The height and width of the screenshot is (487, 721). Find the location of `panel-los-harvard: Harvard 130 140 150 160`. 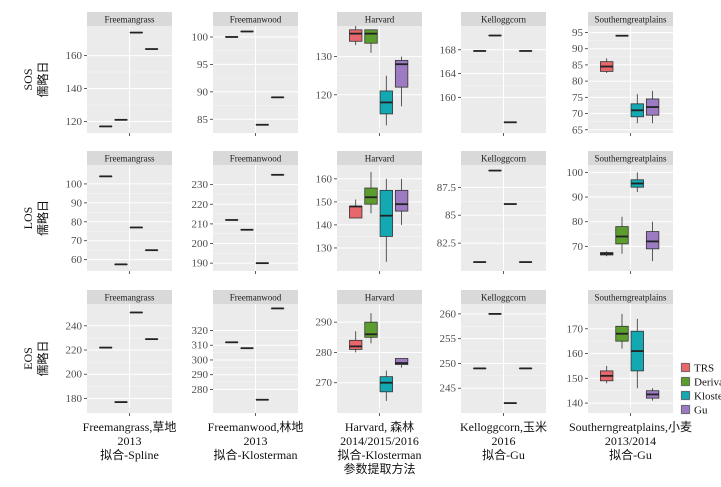

panel-los-harvard: Harvard 130 140 150 160 is located at coordinates (369, 212).